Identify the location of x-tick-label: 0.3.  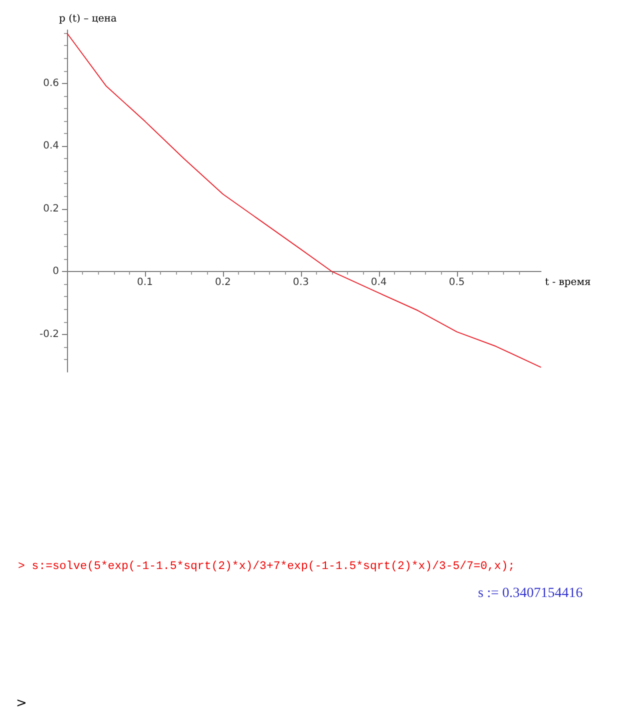
(300, 282).